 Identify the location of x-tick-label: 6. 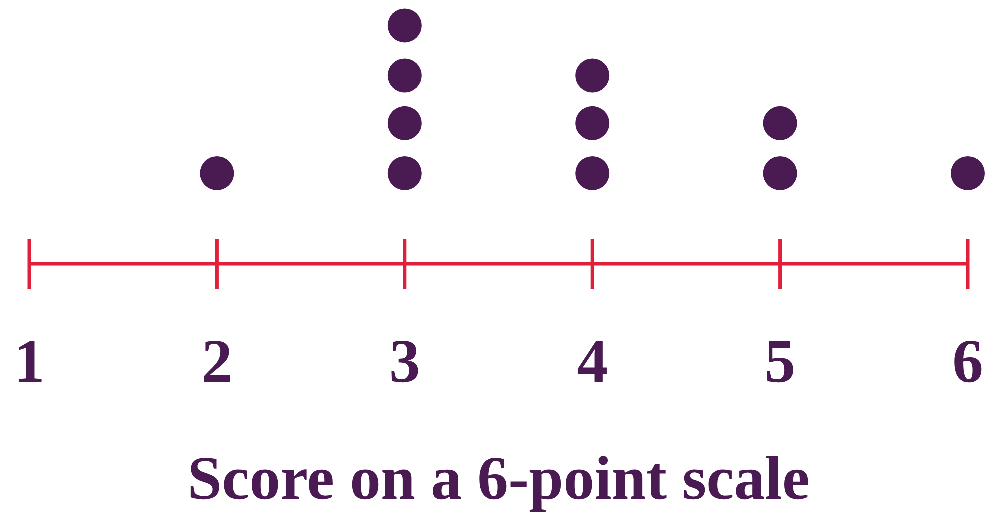
(968, 362).